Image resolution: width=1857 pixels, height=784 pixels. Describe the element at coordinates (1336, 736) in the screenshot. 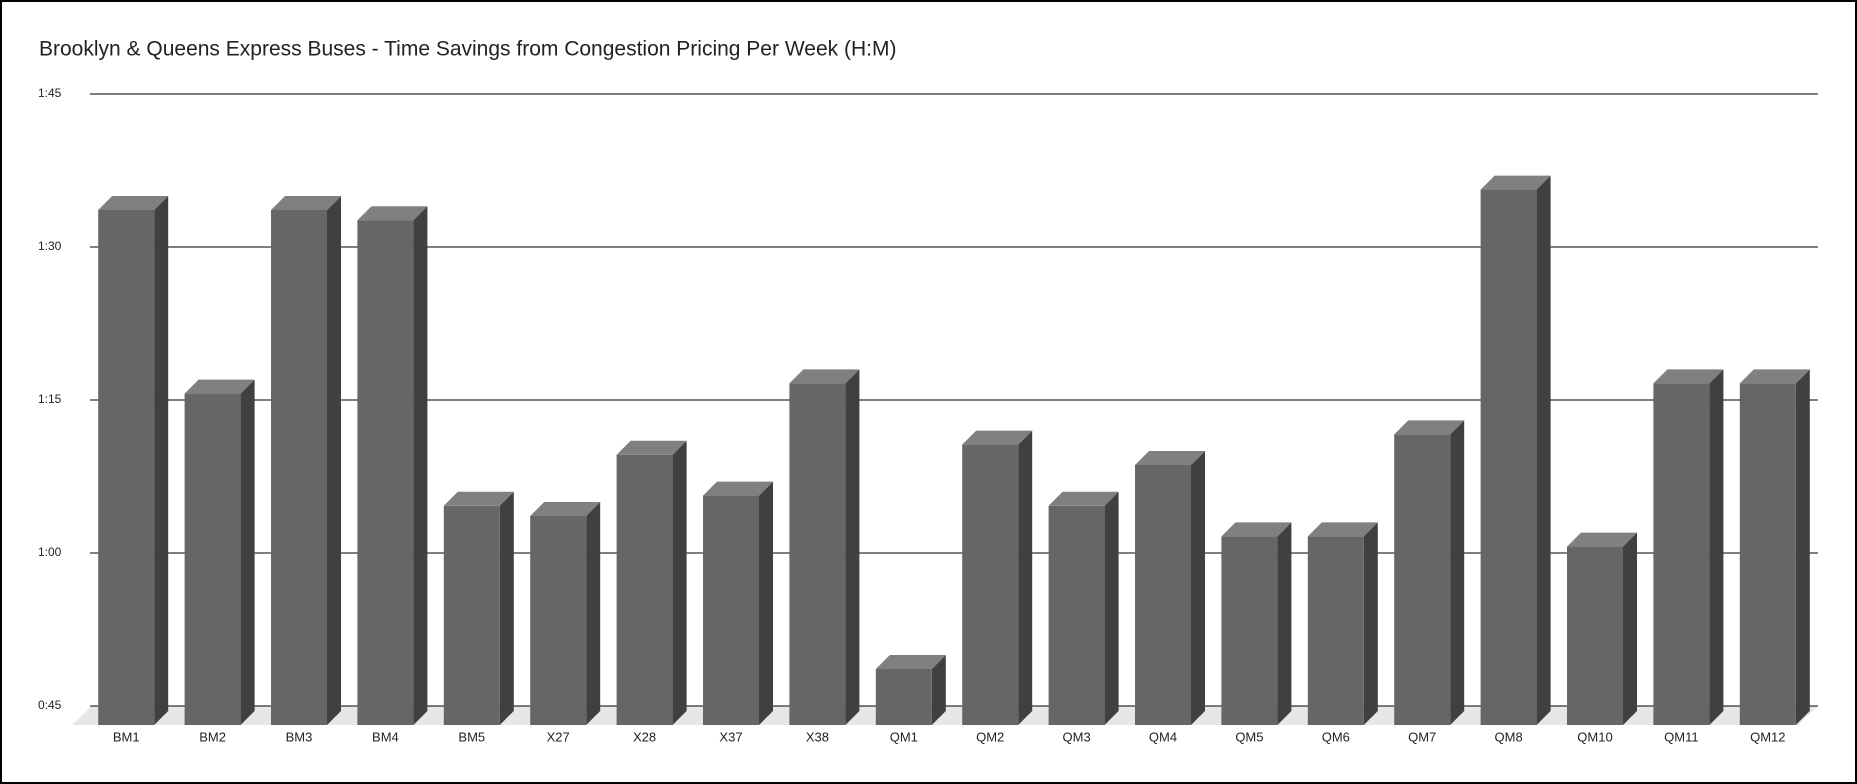

I see `x-tick-label: QM6` at that location.